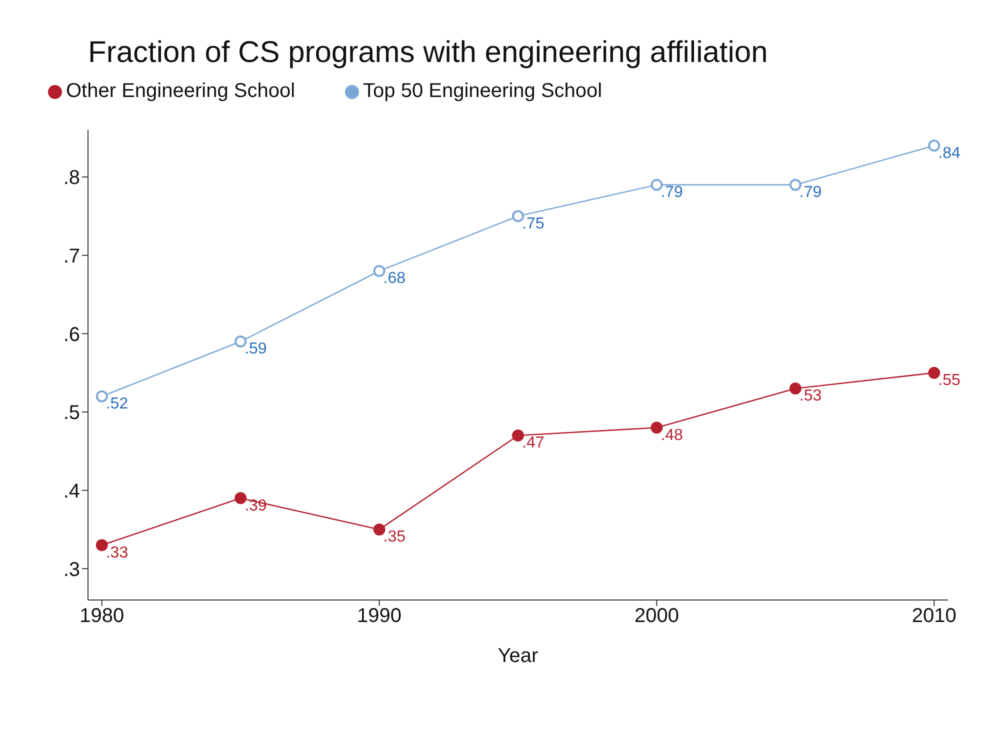  I want to click on data-label: .33, so click(117, 553).